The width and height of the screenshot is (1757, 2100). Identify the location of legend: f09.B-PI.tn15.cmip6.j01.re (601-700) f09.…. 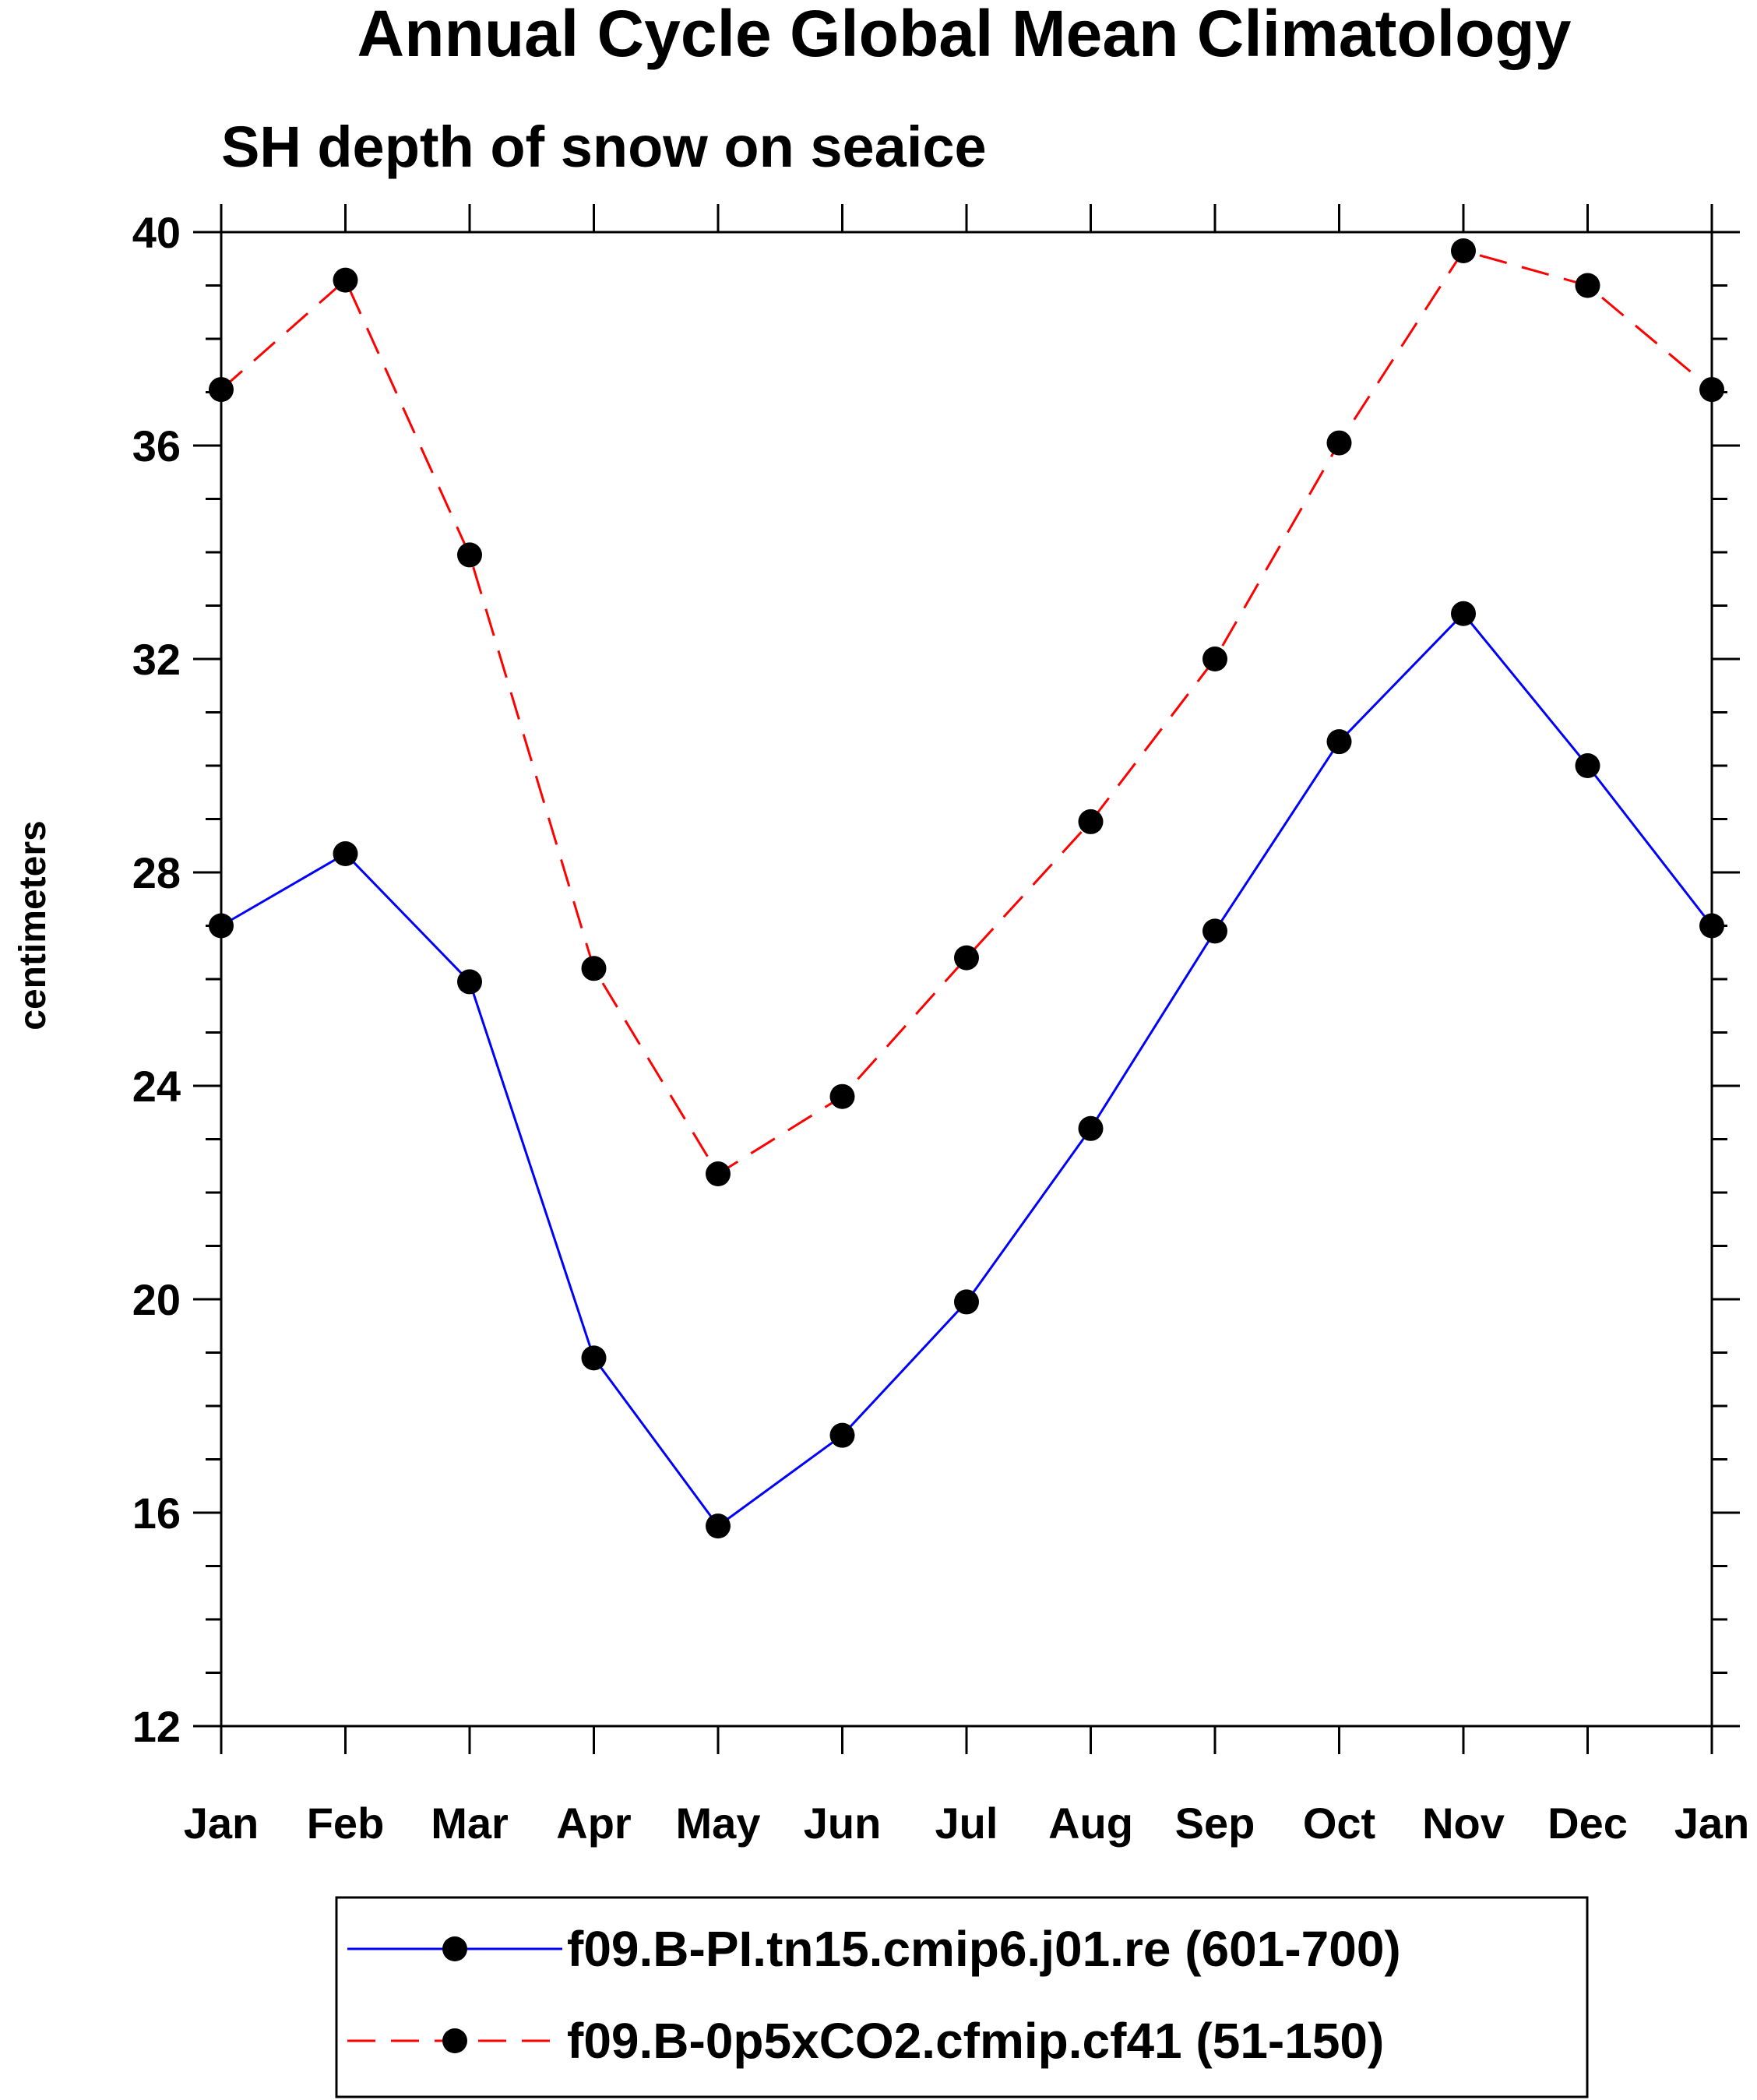
(962, 1997).